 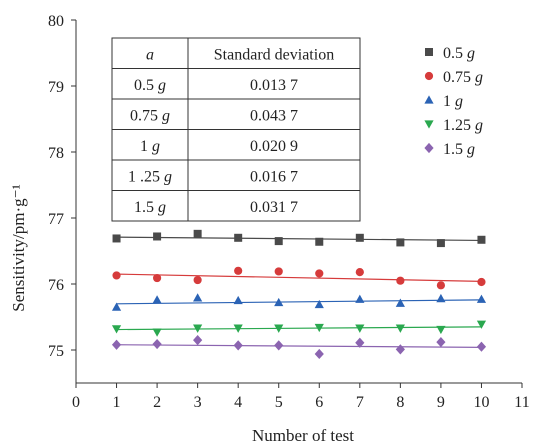 What do you see at coordinates (457, 77) in the screenshot?
I see `legend-label-series-1-value: 0.75` at bounding box center [457, 77].